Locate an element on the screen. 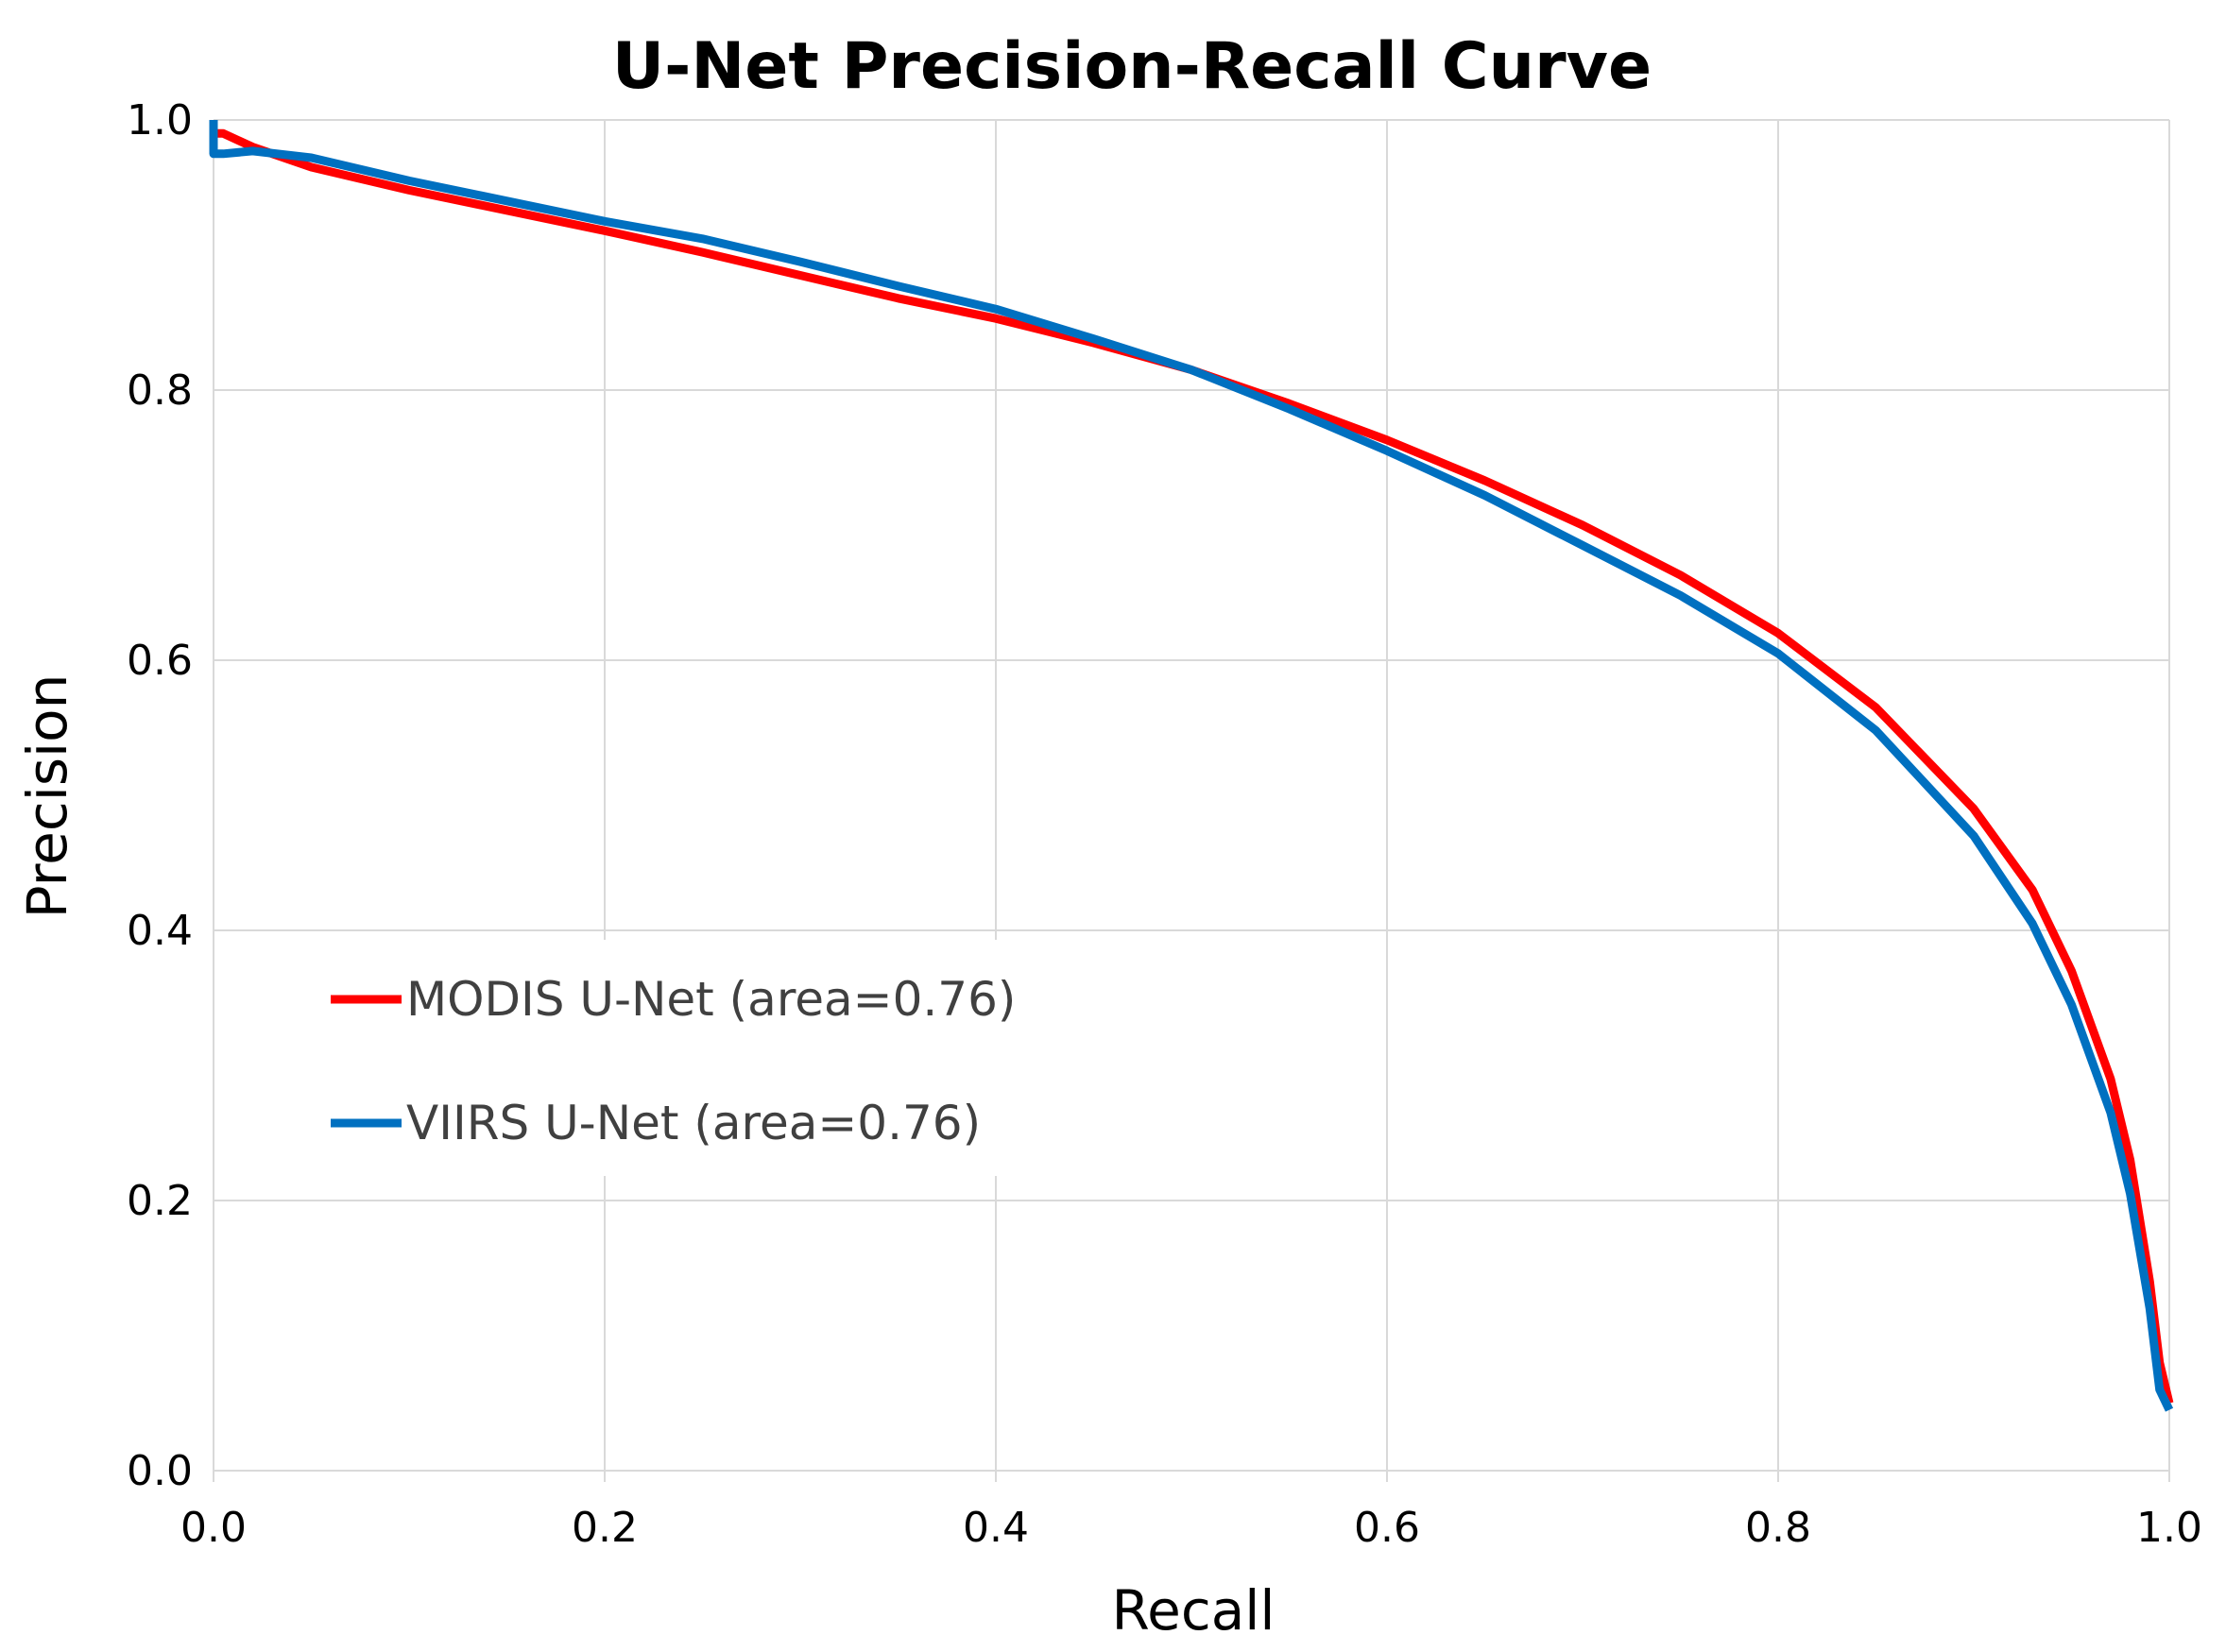  legend-label-viirs: VIIRS U-Net (area=0.76) is located at coordinates (693, 1123).